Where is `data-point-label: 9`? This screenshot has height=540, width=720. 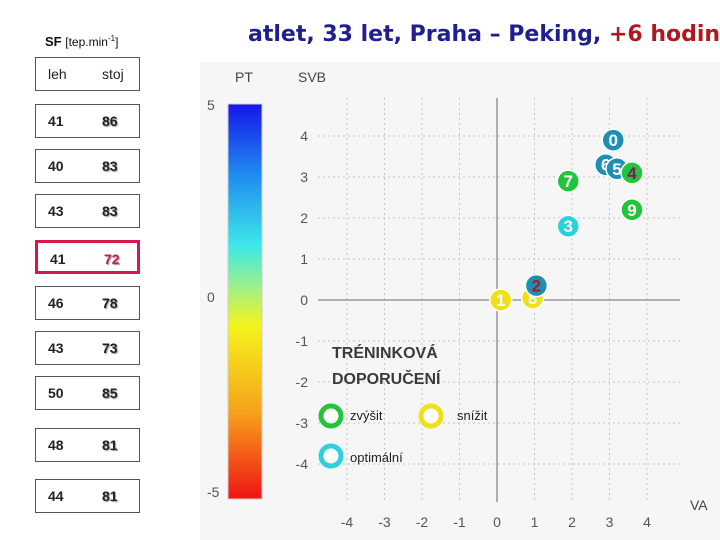 data-point-label: 9 is located at coordinates (631, 210).